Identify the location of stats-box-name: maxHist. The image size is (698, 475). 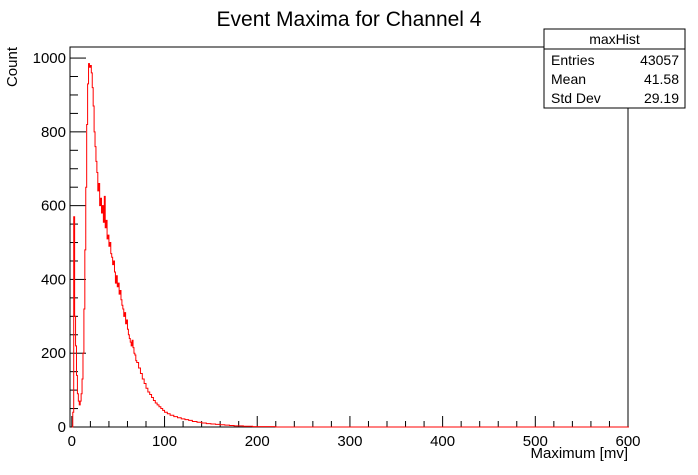
(614, 39).